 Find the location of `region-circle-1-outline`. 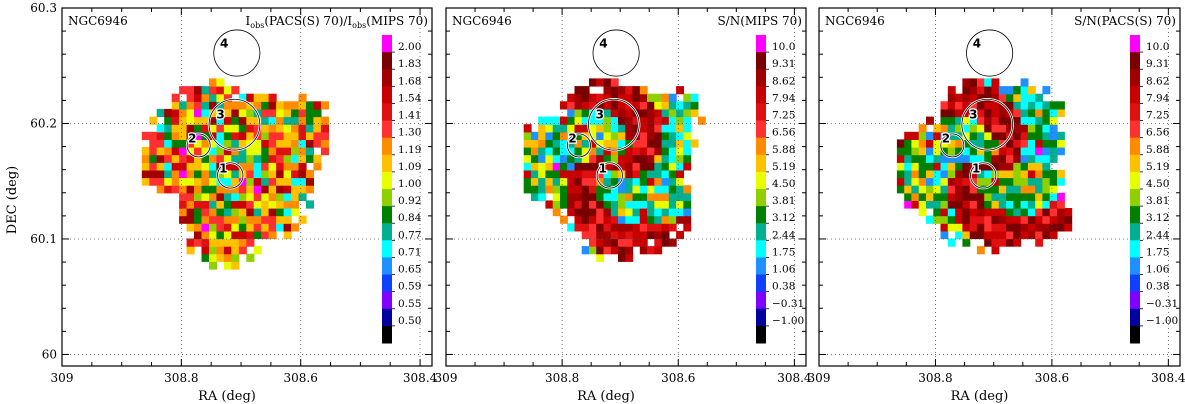

region-circle-1-outline is located at coordinates (609, 175).